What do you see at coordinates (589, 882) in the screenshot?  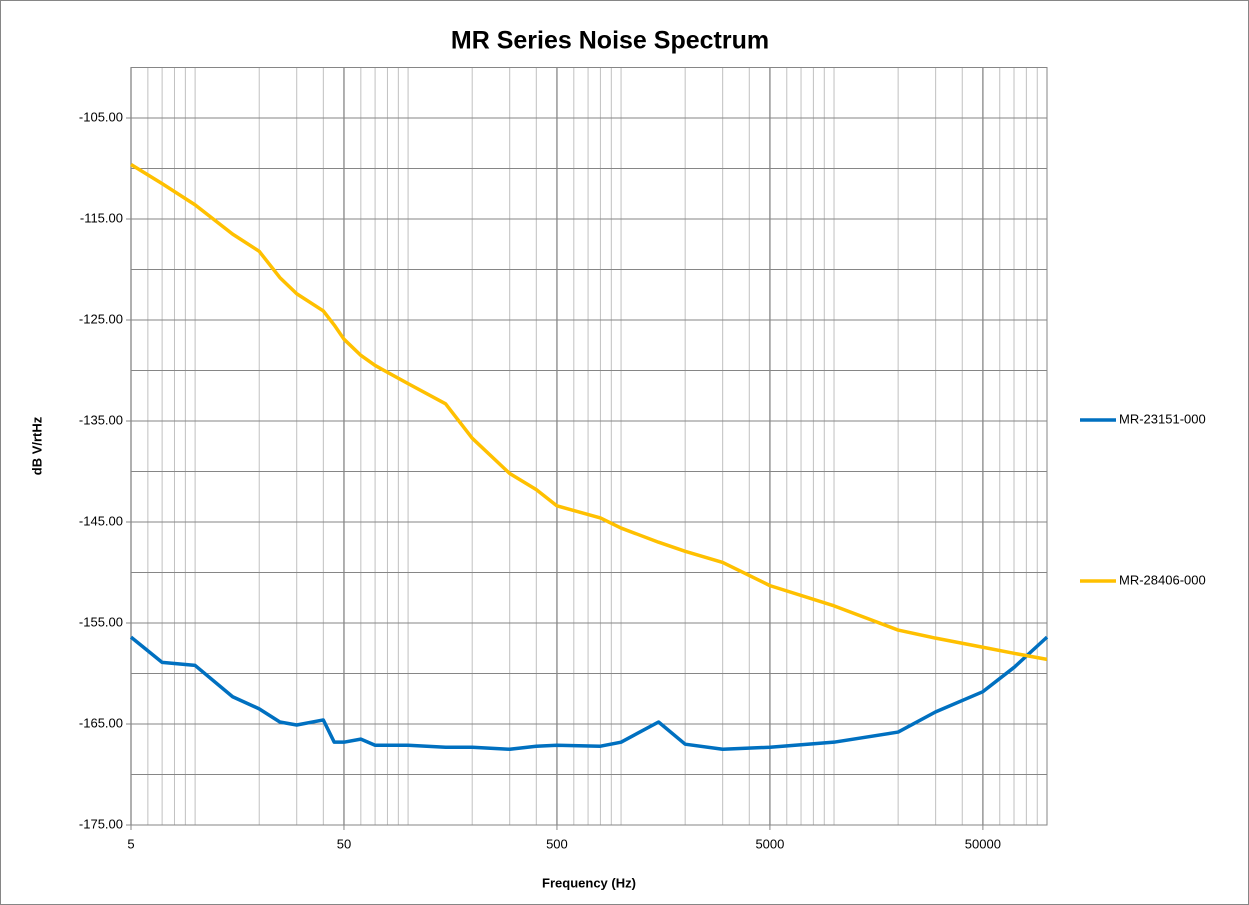 I see `x-axis-label: Frequency (Hz)` at bounding box center [589, 882].